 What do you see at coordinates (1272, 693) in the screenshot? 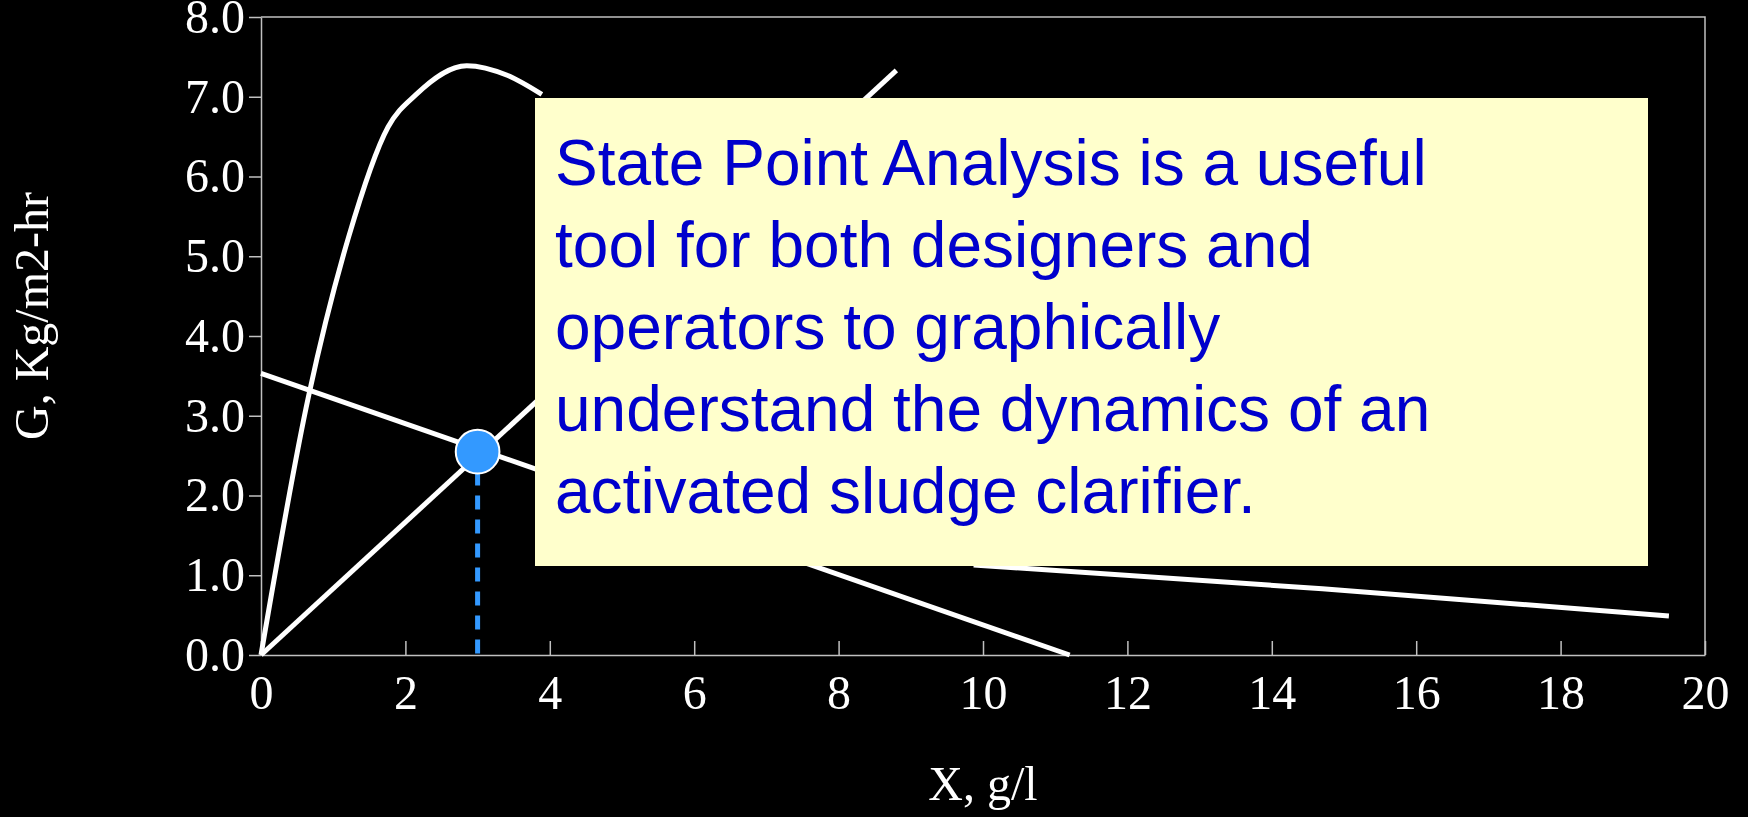
I see `x-tick-label: 14` at bounding box center [1272, 693].